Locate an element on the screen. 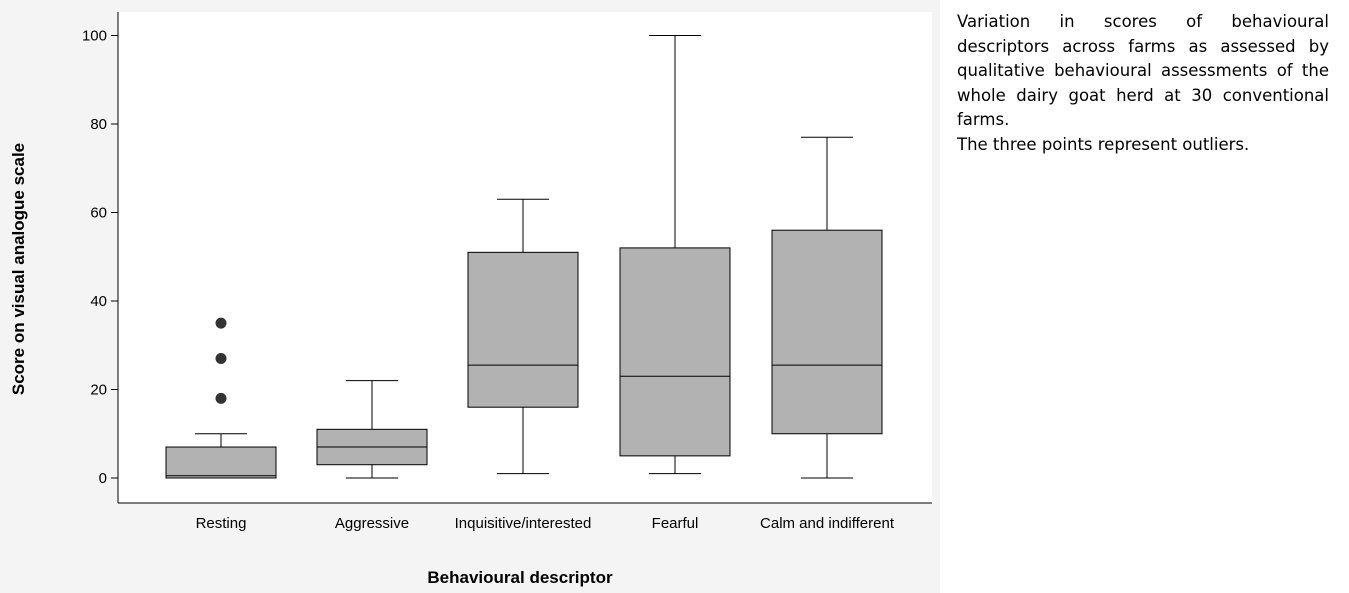 The width and height of the screenshot is (1349, 593). caption-note: The three points represent outliers. is located at coordinates (1103, 144).